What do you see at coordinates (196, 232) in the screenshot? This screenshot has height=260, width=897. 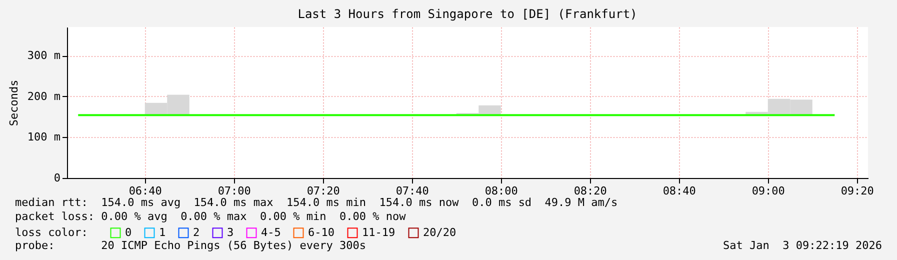 I see `legend-label: 2` at bounding box center [196, 232].